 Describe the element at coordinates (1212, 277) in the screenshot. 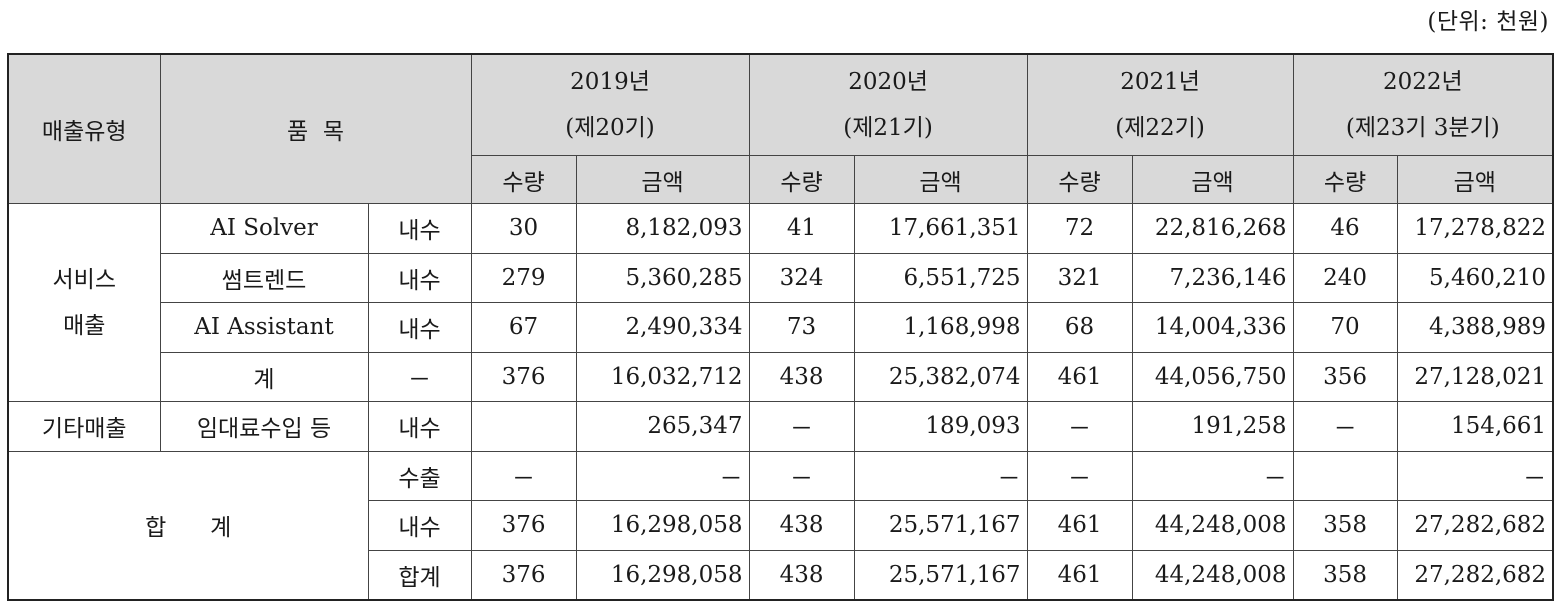

I see `amount-cell: 7,236,146` at that location.